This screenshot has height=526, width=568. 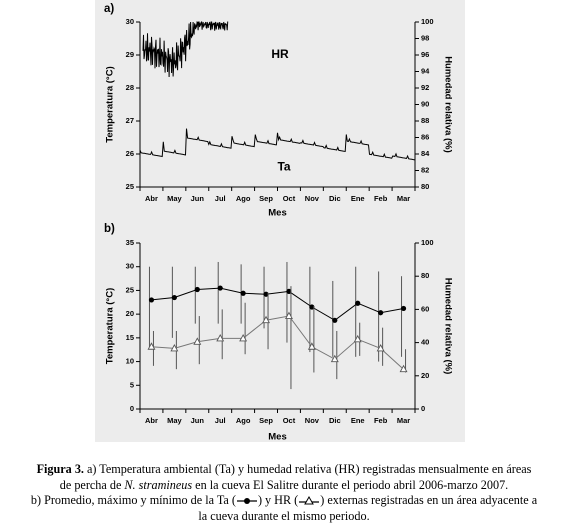 I want to click on series-hr-label: HR, so click(x=280, y=54).